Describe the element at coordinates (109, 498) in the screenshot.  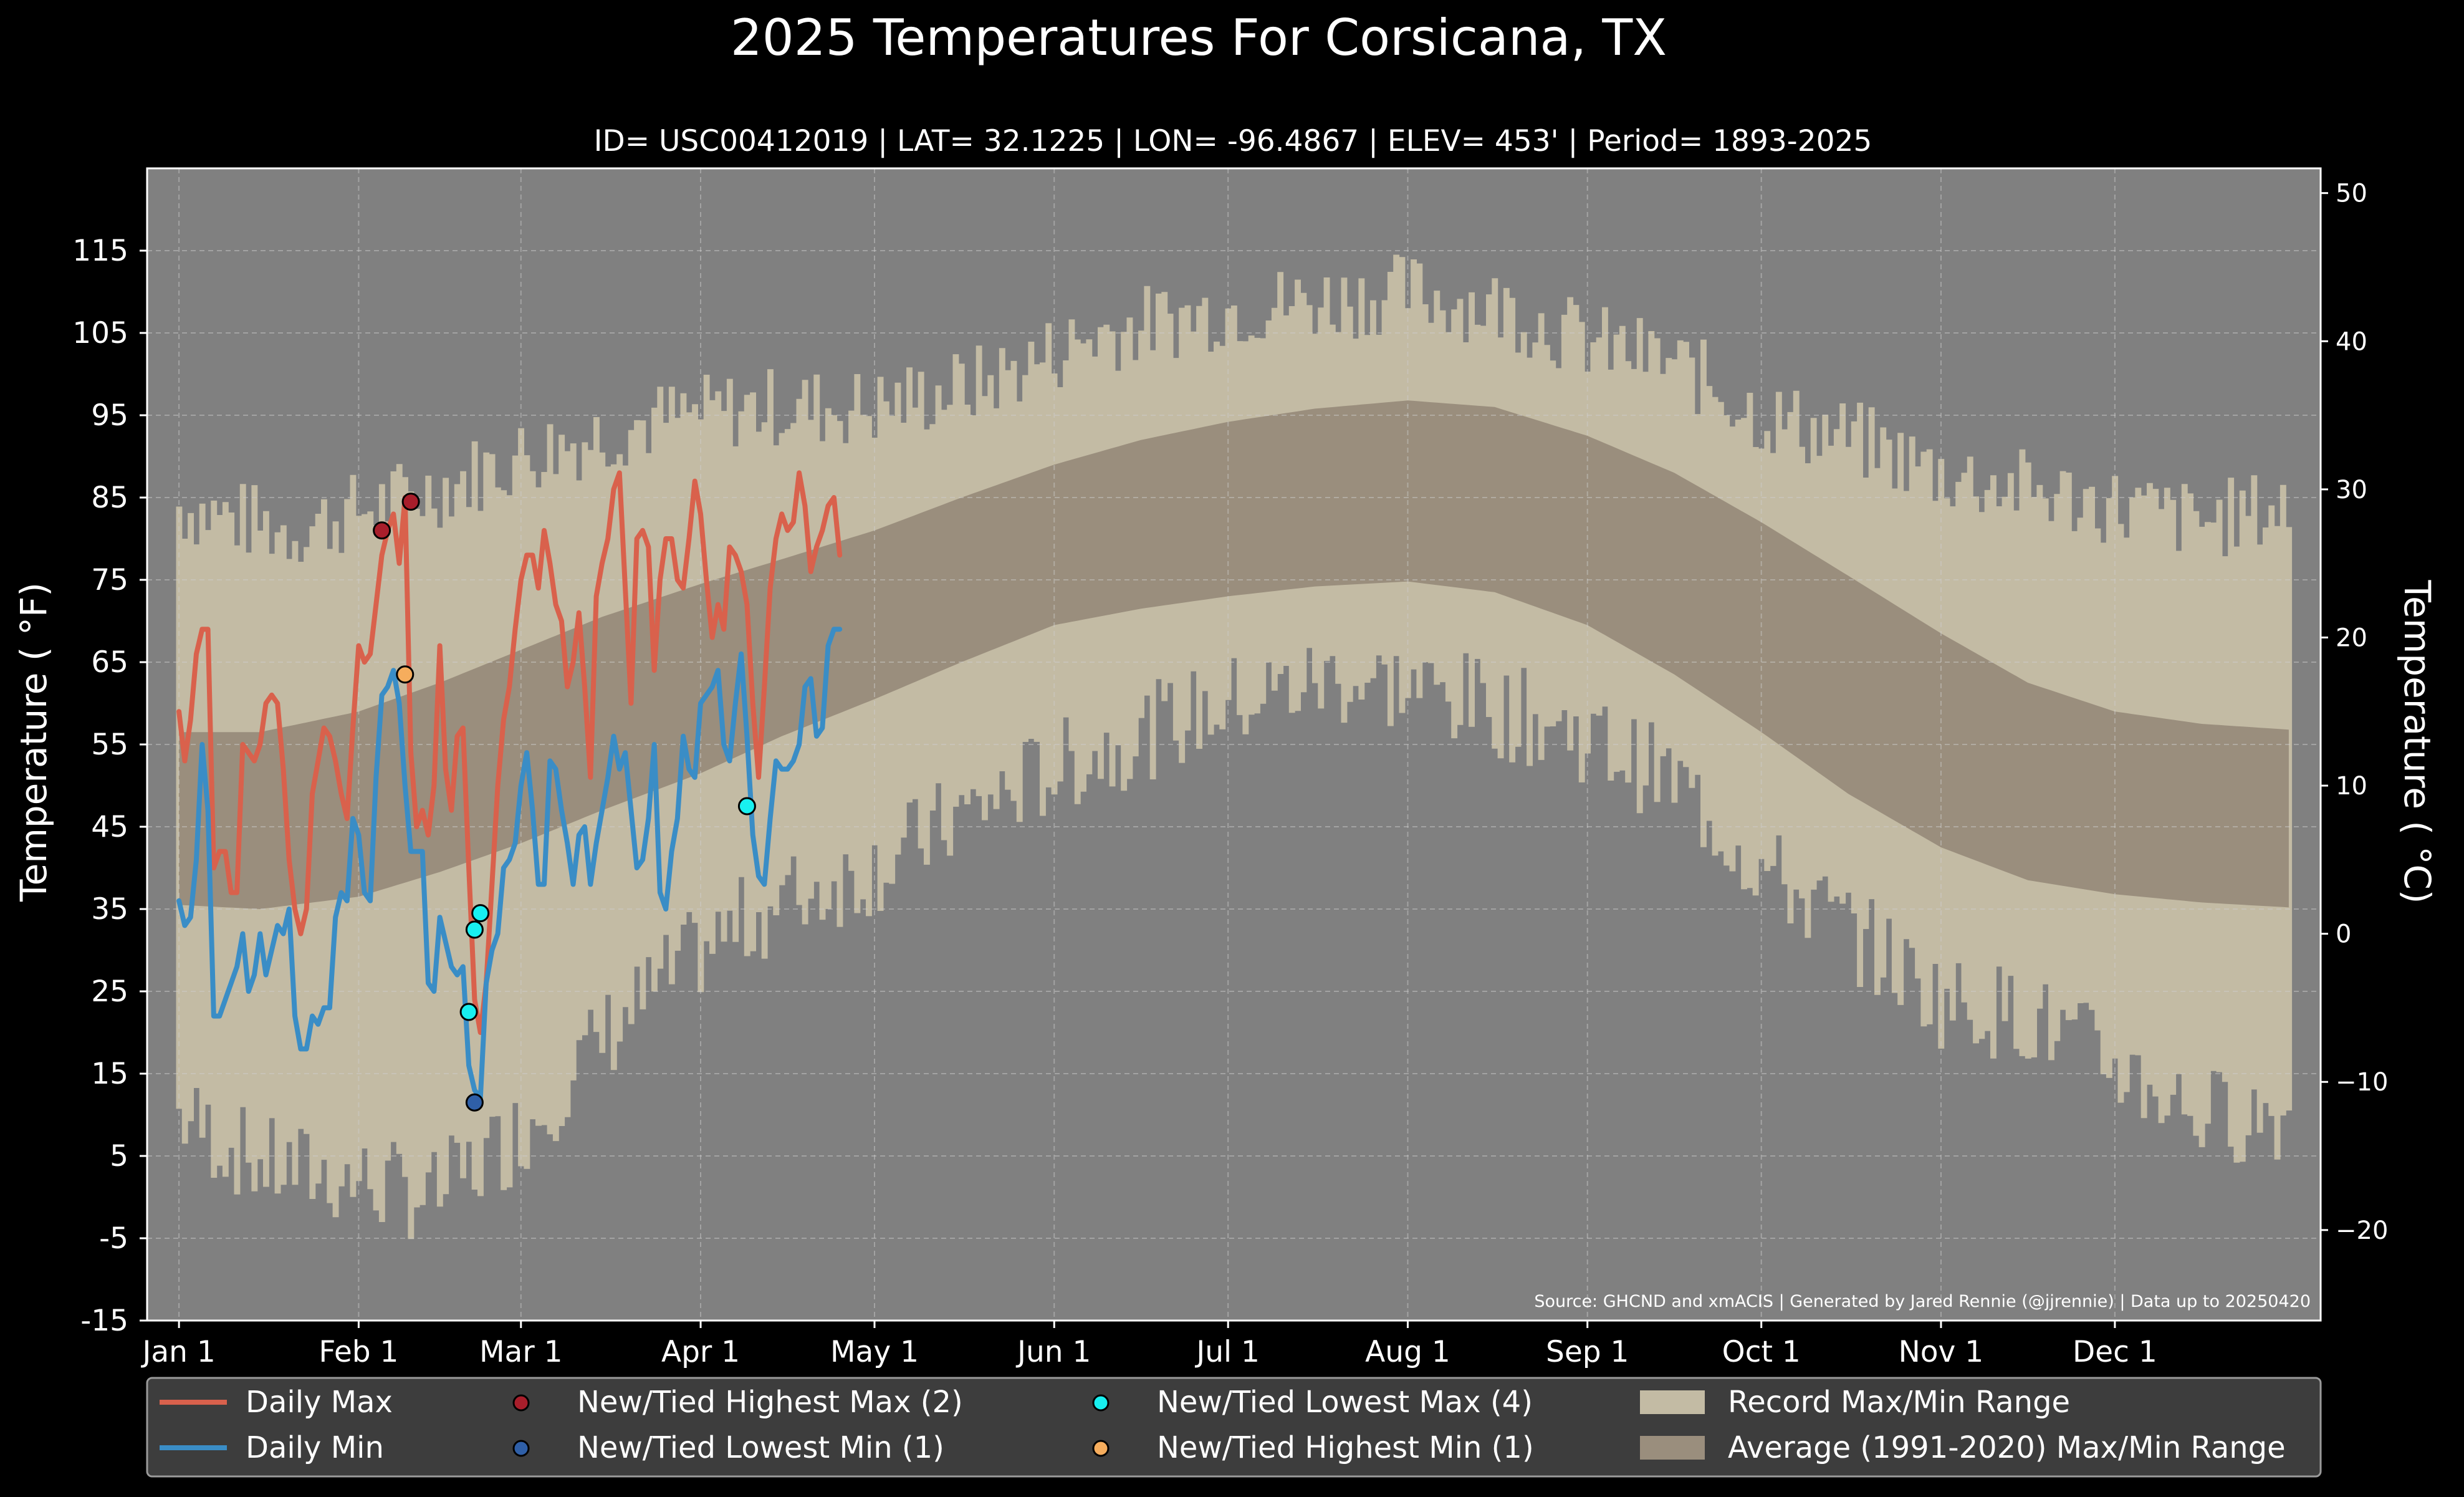
I see `y-tick-label-left: 85` at that location.